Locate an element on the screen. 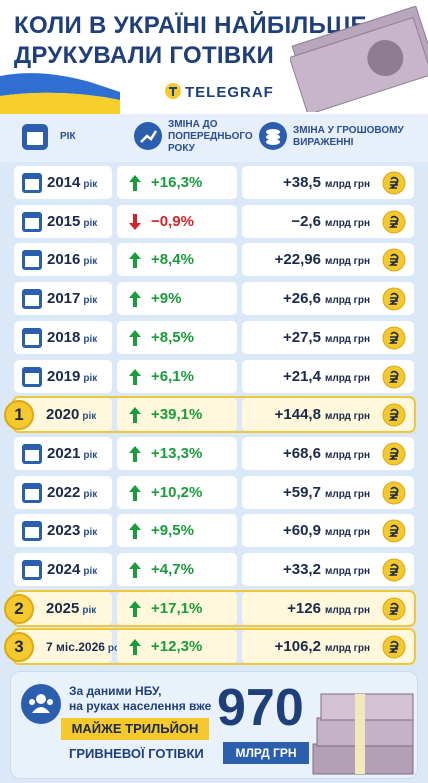 Image resolution: width=428 pixels, height=783 pixels. amount-cell: +26,6 млрд грн is located at coordinates (328, 299).